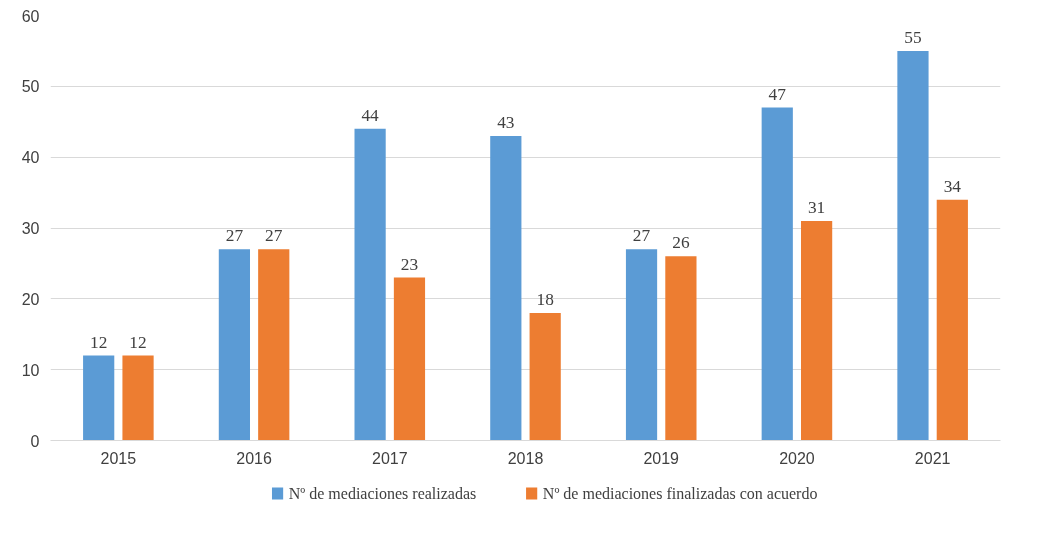  I want to click on data-label: 34, so click(952, 186).